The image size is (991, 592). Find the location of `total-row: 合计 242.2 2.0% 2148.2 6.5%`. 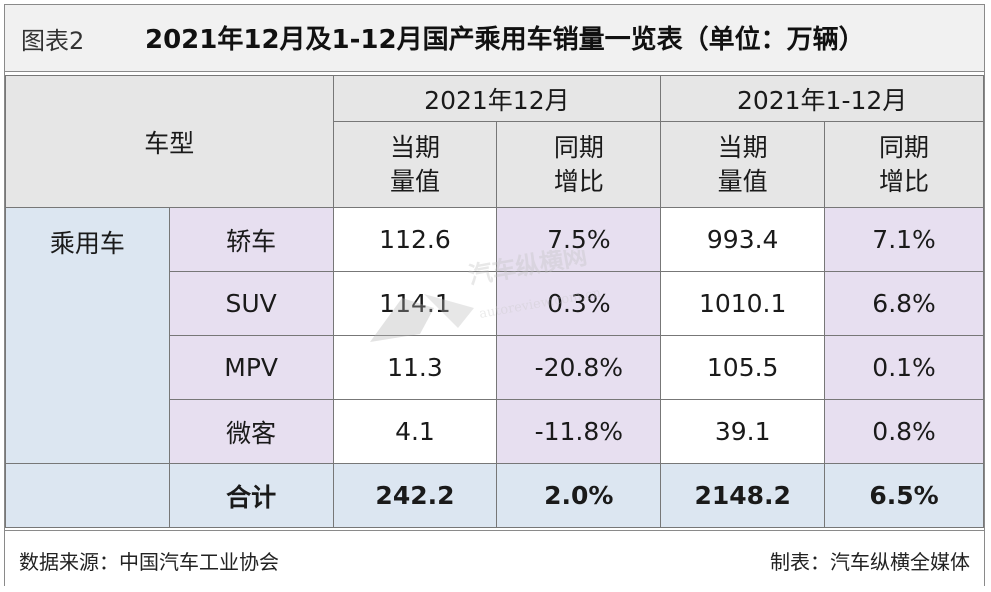

total-row: 合计 242.2 2.0% 2148.2 6.5% is located at coordinates (494, 495).